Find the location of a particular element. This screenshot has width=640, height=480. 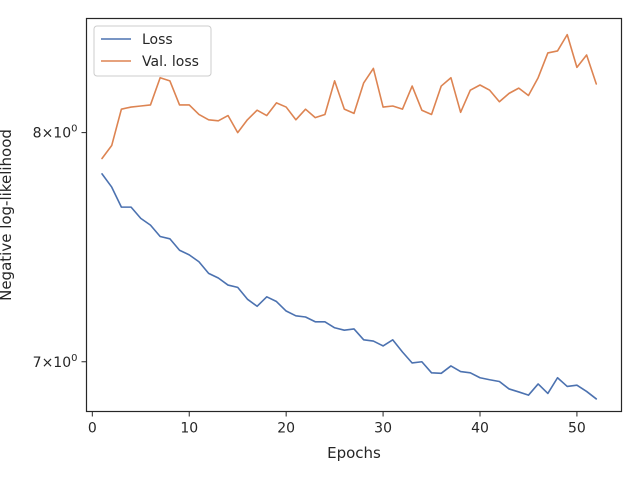

y-axis-ticks: 7×100 8×100 is located at coordinates (60, 247).